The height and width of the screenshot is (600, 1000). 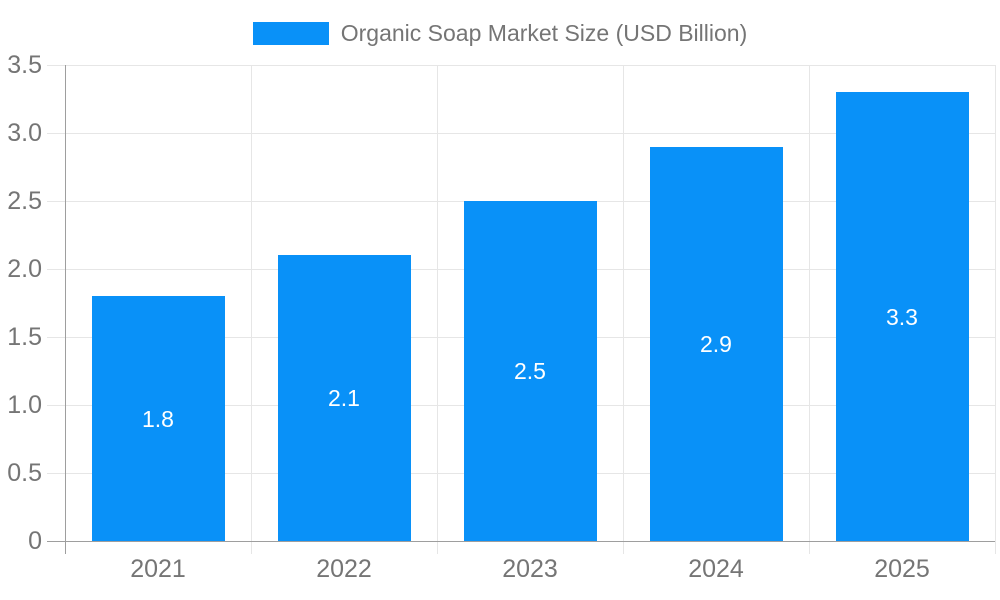 I want to click on y-axis-line, so click(x=65, y=309).